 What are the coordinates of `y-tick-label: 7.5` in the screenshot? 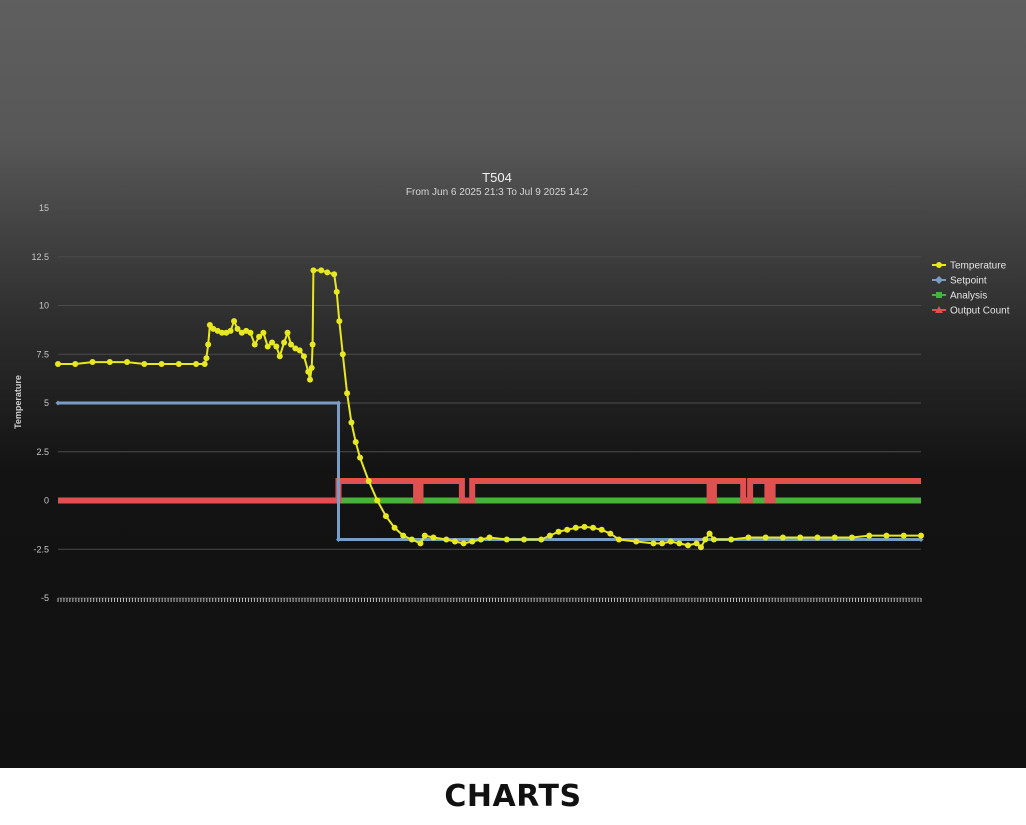 It's located at (42, 354).